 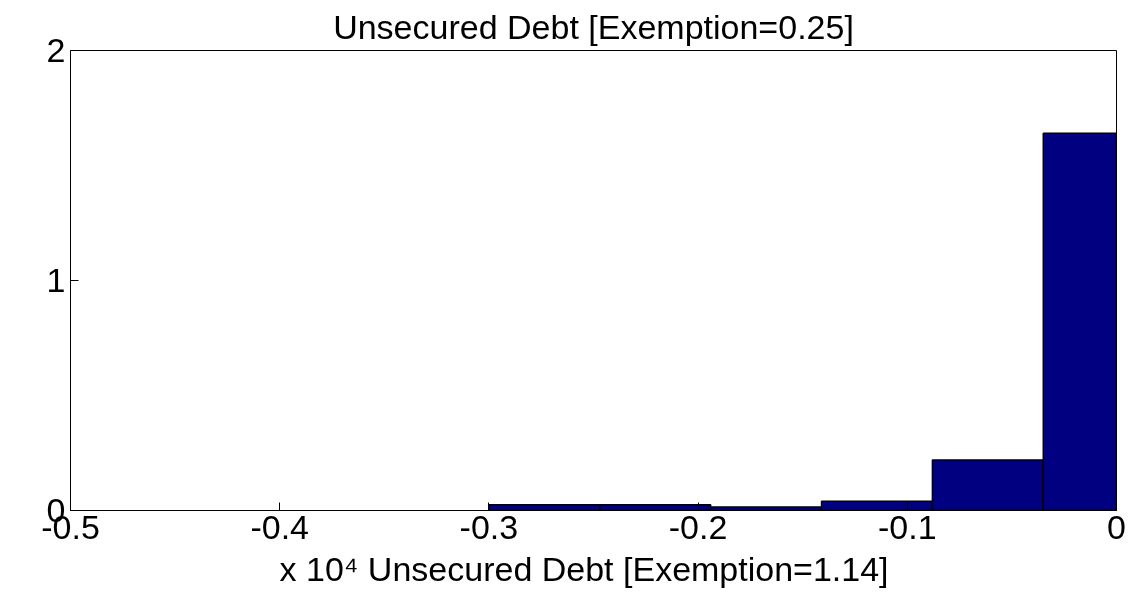 What do you see at coordinates (907, 526) in the screenshot?
I see `x-tick-label: -0.1` at bounding box center [907, 526].